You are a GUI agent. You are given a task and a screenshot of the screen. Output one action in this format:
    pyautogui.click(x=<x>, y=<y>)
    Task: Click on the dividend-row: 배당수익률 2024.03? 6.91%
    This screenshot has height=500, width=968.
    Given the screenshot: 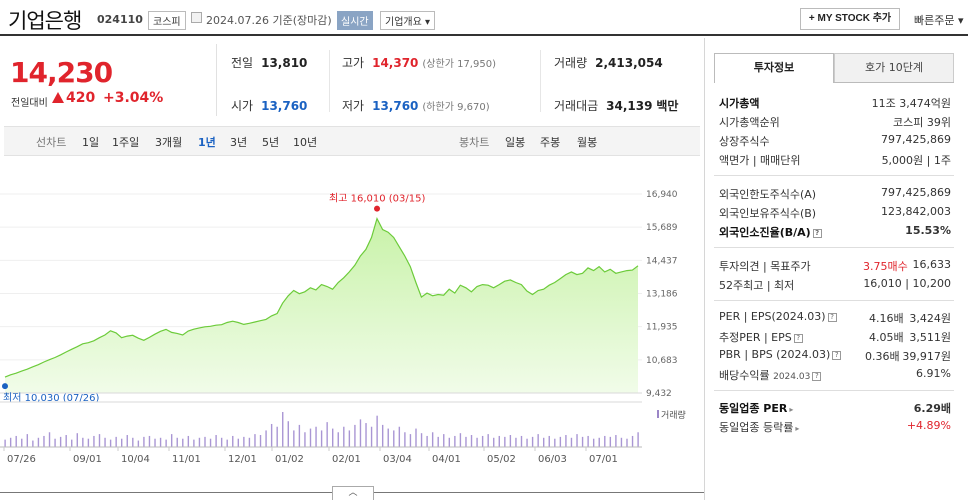 What is the action you would take?
    pyautogui.click(x=835, y=374)
    